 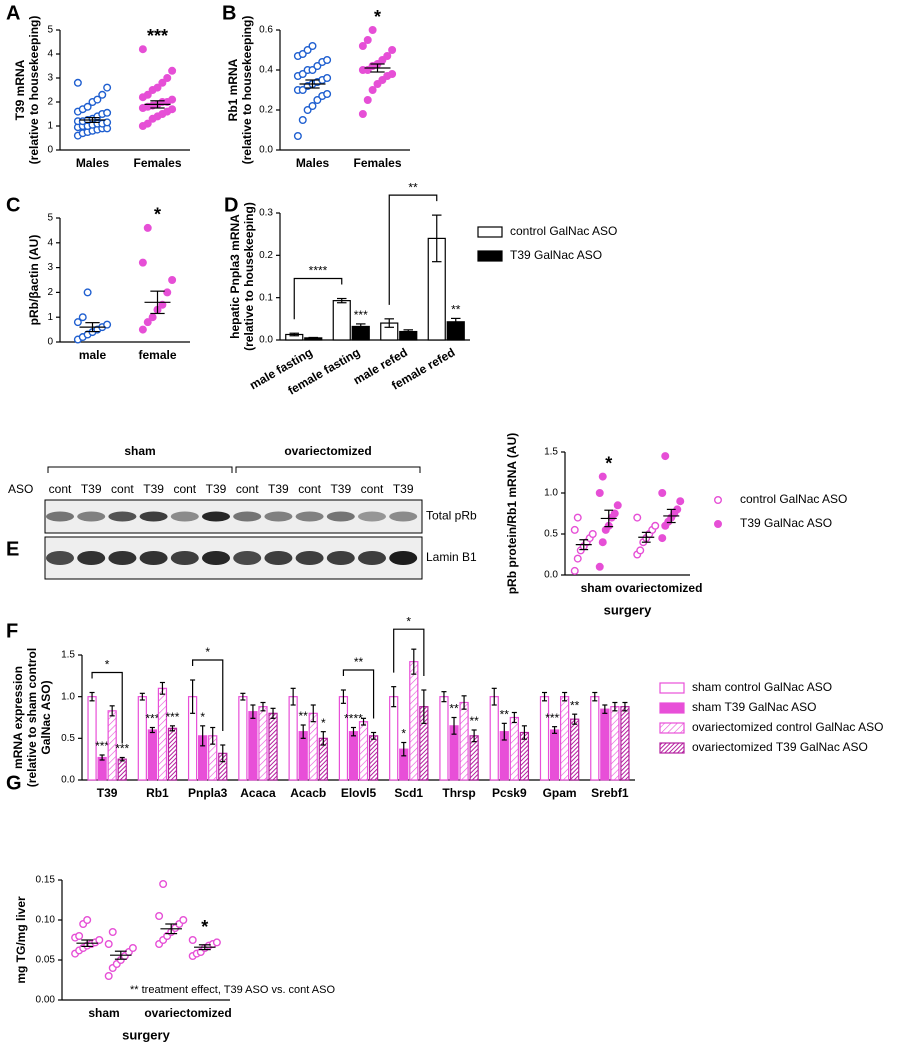 I want to click on y-tick-label: 5, so click(x=50, y=30).